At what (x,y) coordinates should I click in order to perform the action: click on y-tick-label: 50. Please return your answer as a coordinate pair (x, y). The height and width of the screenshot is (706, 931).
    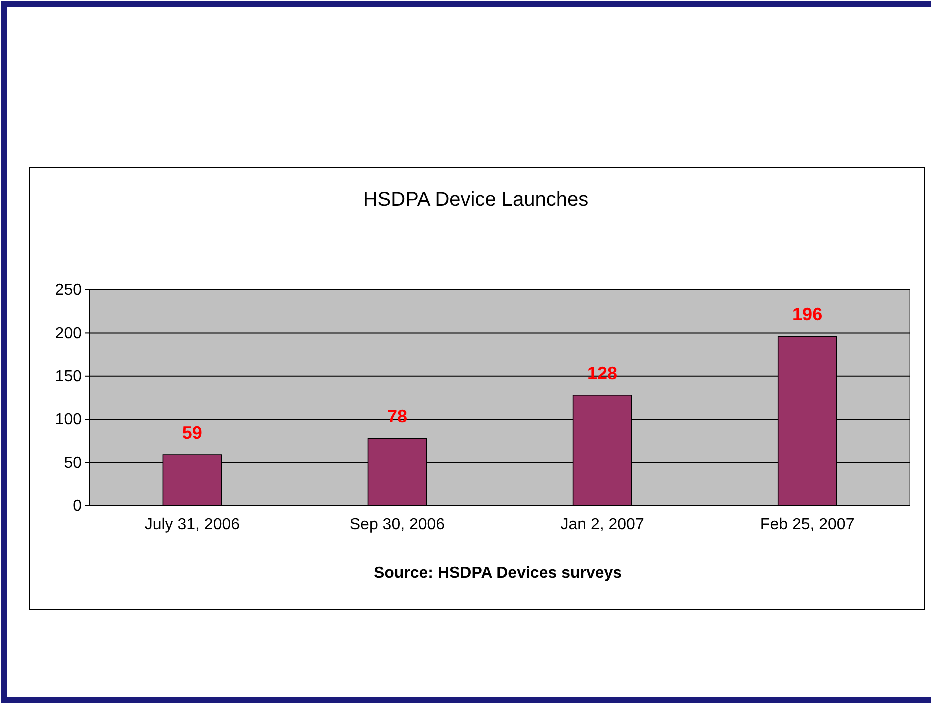
    Looking at the image, I should click on (73, 463).